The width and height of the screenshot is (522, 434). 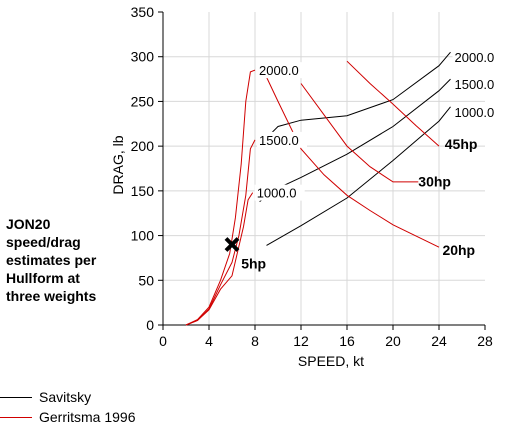 What do you see at coordinates (232, 244) in the screenshot?
I see `design-point-marker` at bounding box center [232, 244].